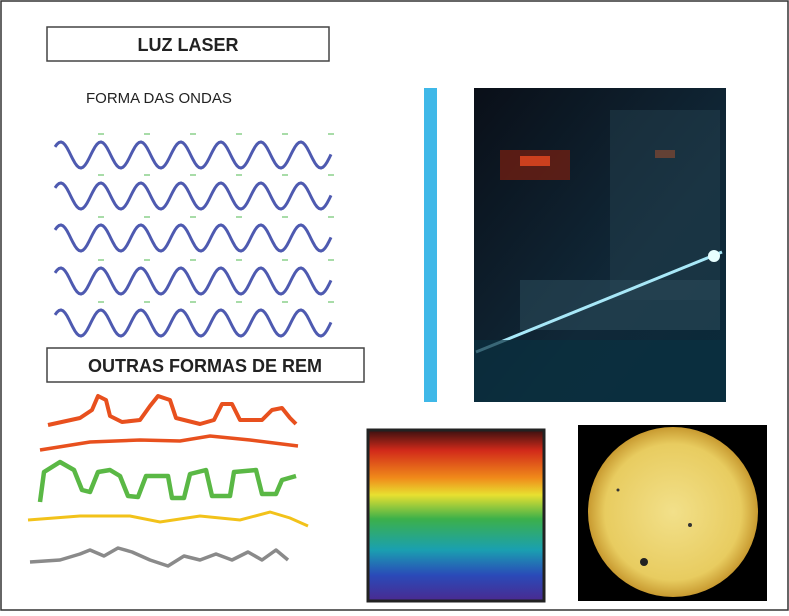  Describe the element at coordinates (172, 410) in the screenshot. I see `red-wave` at that location.